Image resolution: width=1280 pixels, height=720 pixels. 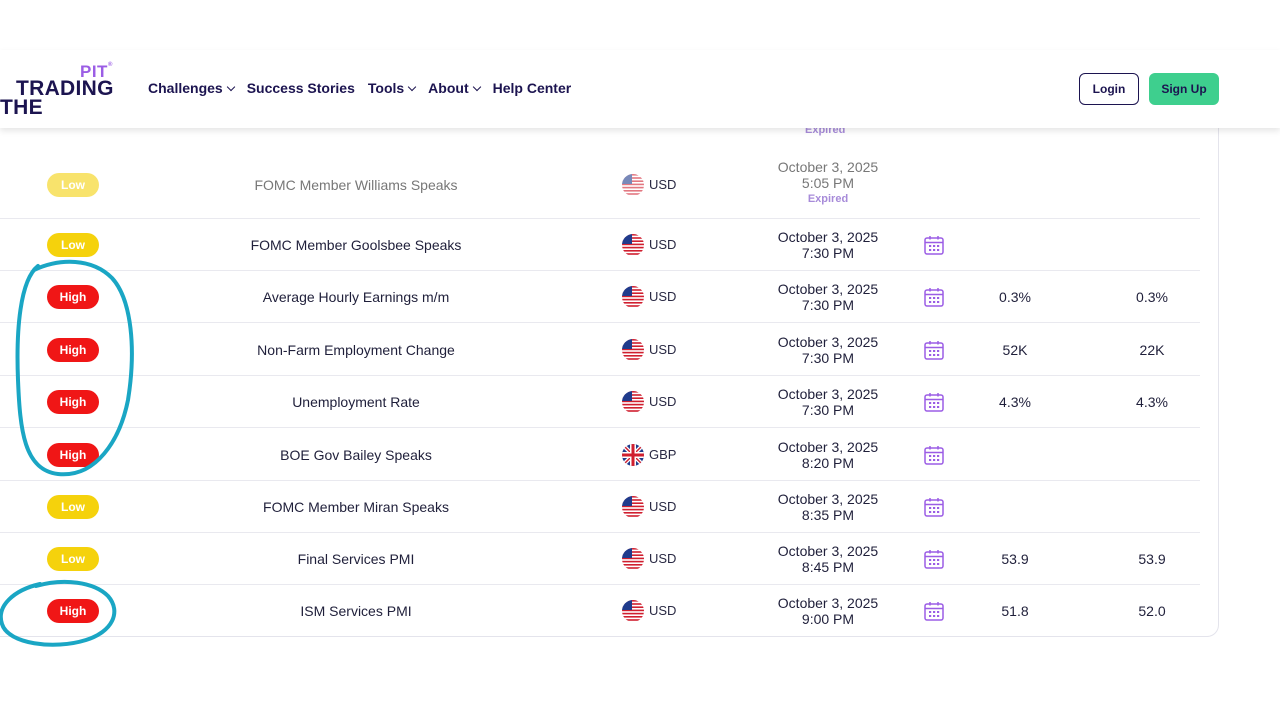 I want to click on nav-about: About, so click(x=454, y=88).